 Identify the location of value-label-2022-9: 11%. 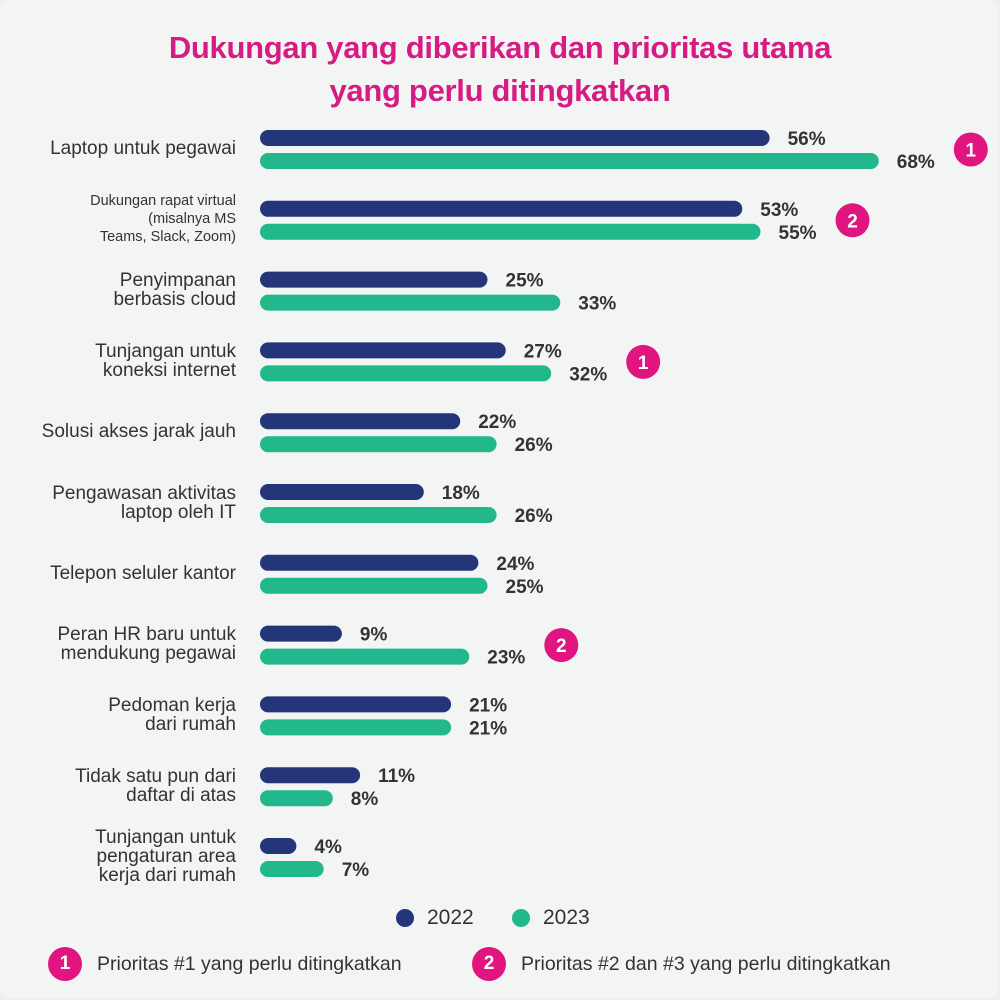
(396, 776).